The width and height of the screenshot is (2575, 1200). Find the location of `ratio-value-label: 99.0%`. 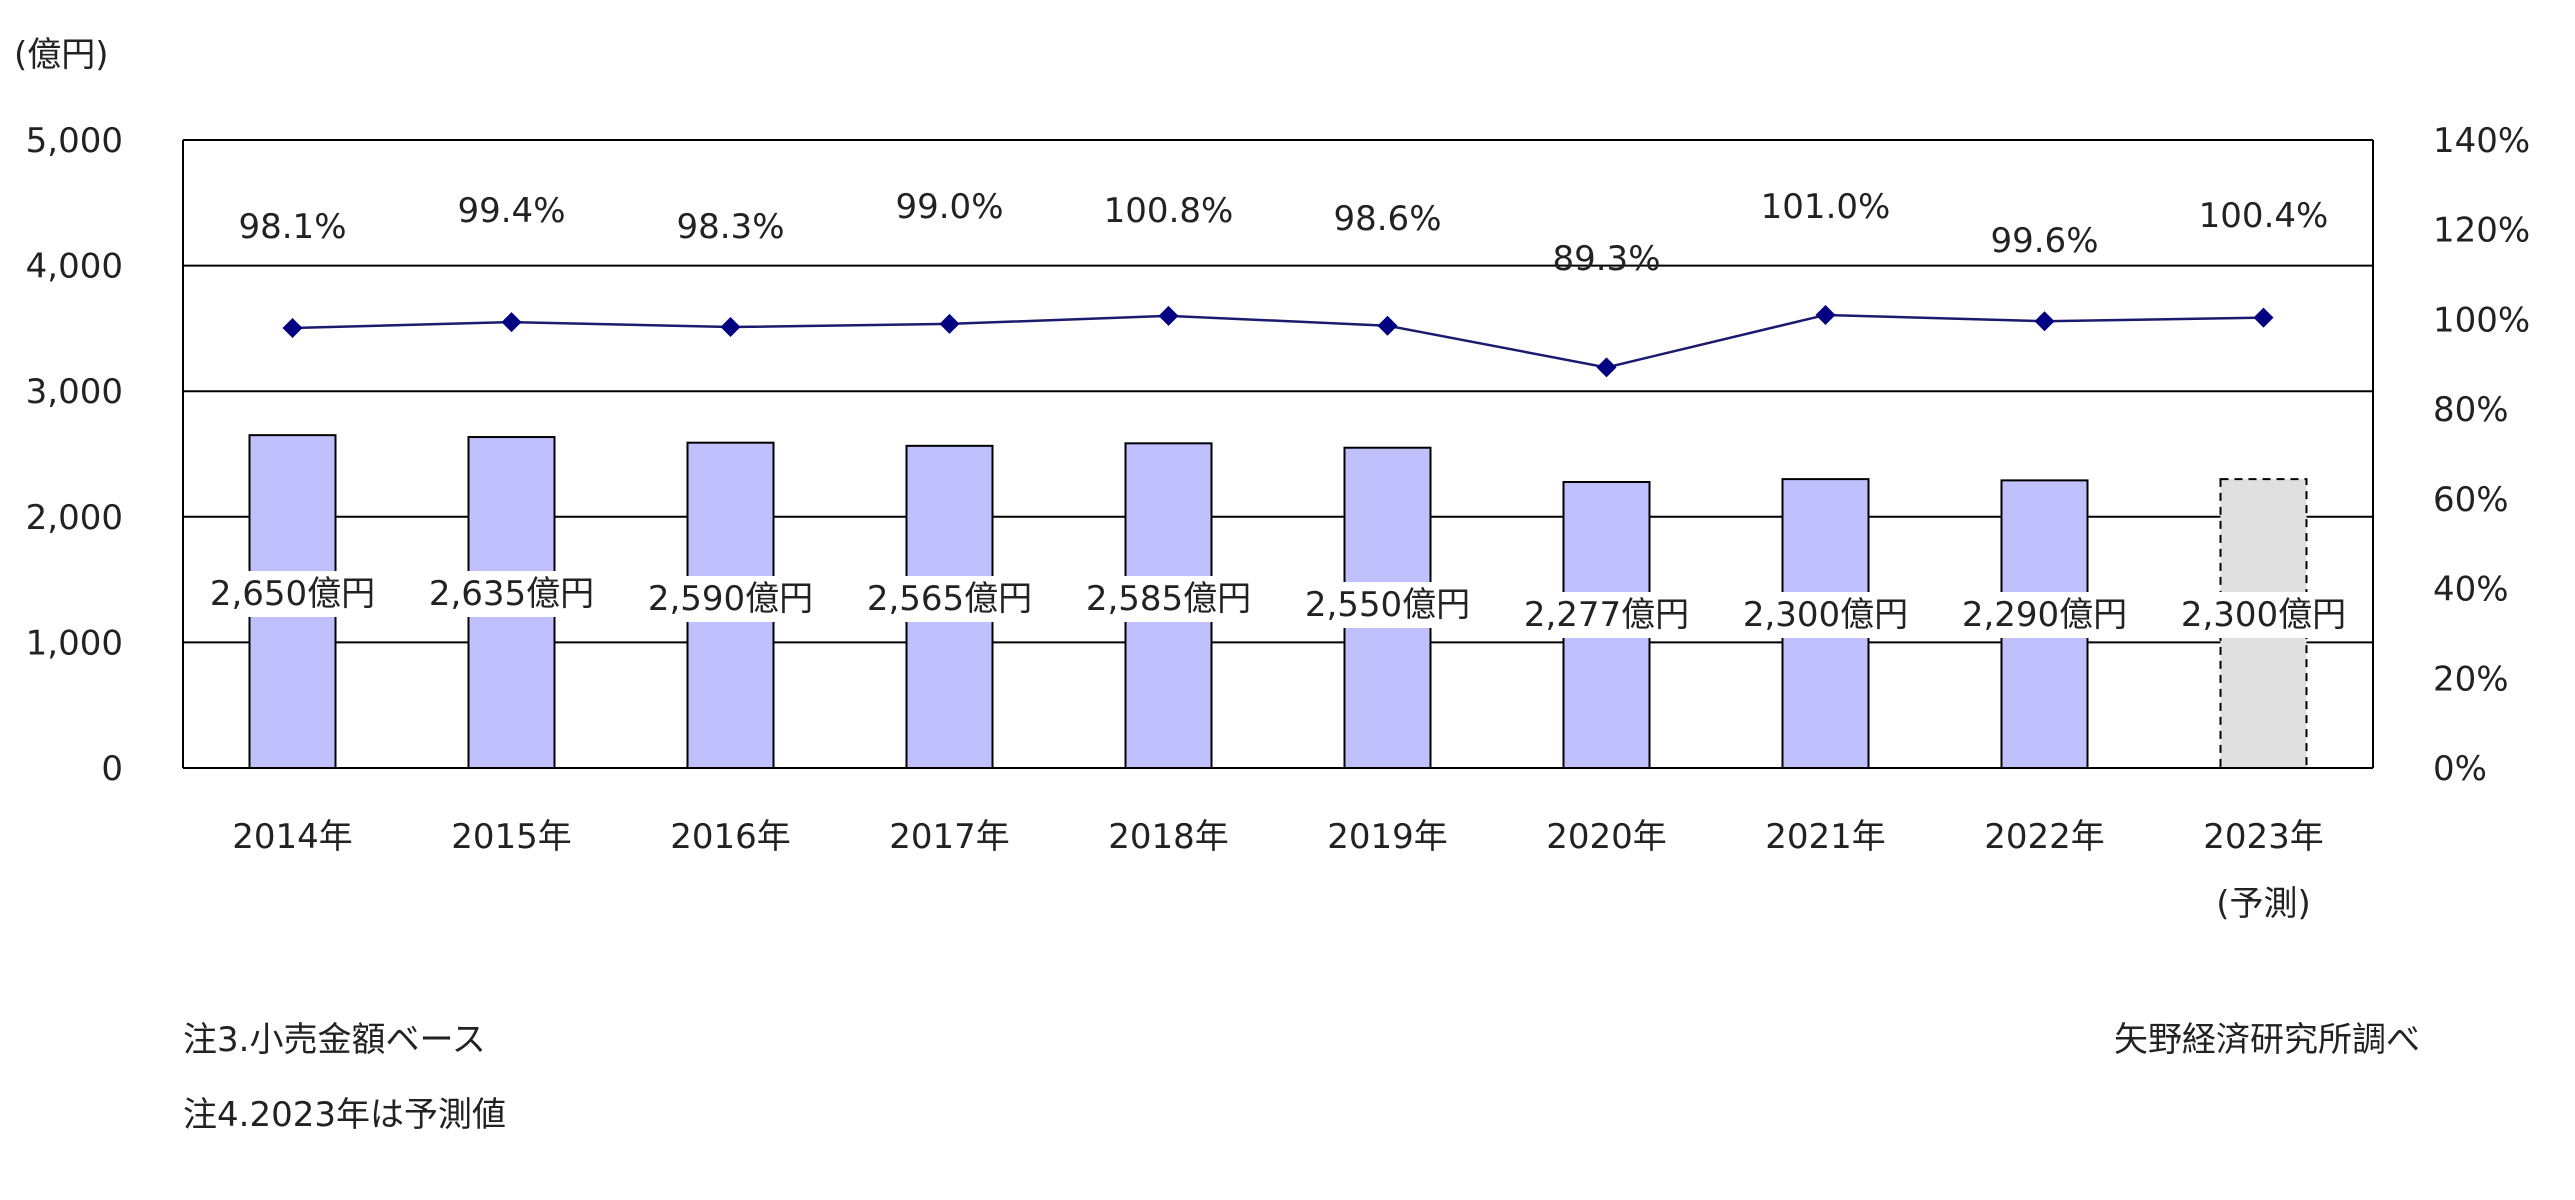

ratio-value-label: 99.0% is located at coordinates (949, 207).